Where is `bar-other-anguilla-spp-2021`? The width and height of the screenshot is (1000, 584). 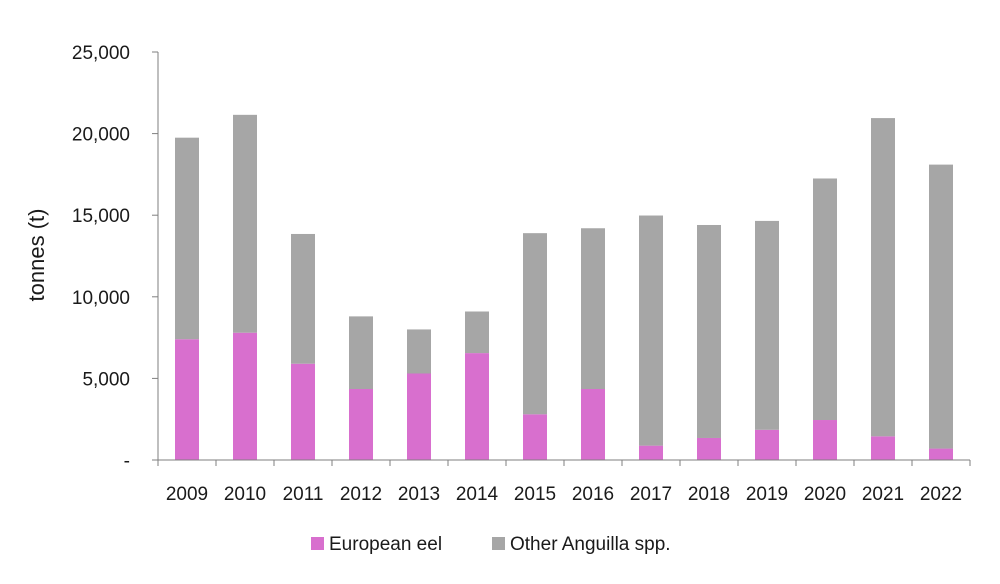
bar-other-anguilla-spp-2021 is located at coordinates (883, 277).